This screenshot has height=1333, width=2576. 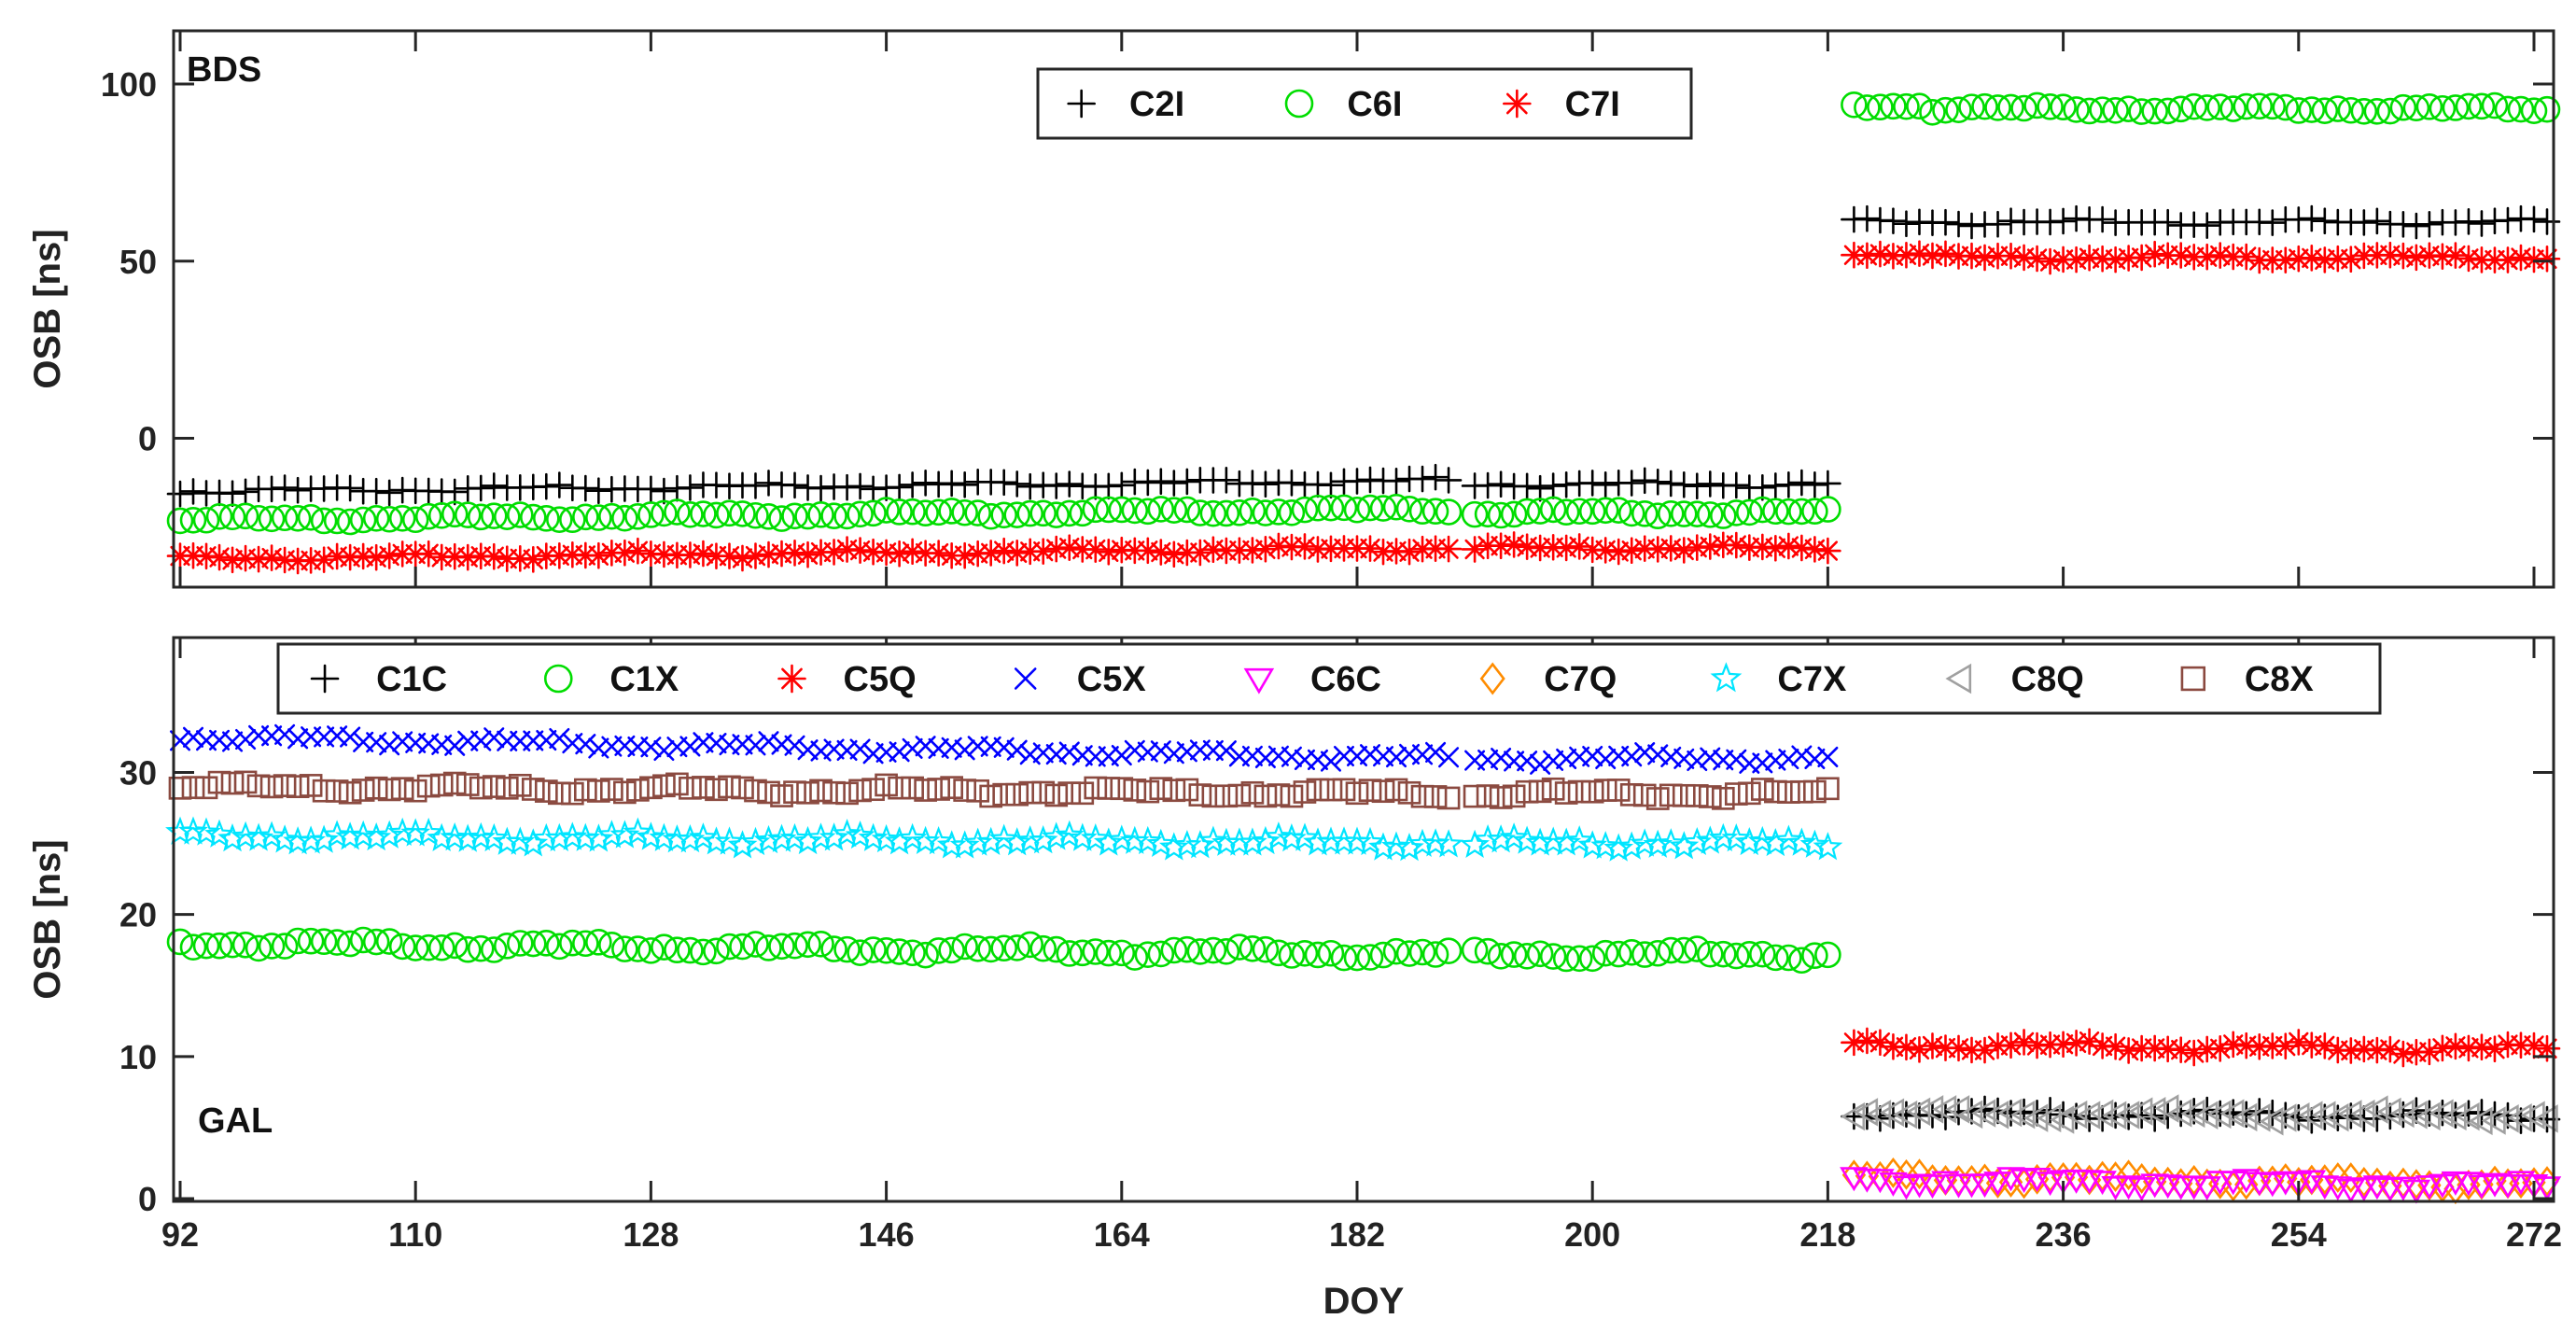 I want to click on legend-label: C8Q, so click(x=2047, y=679).